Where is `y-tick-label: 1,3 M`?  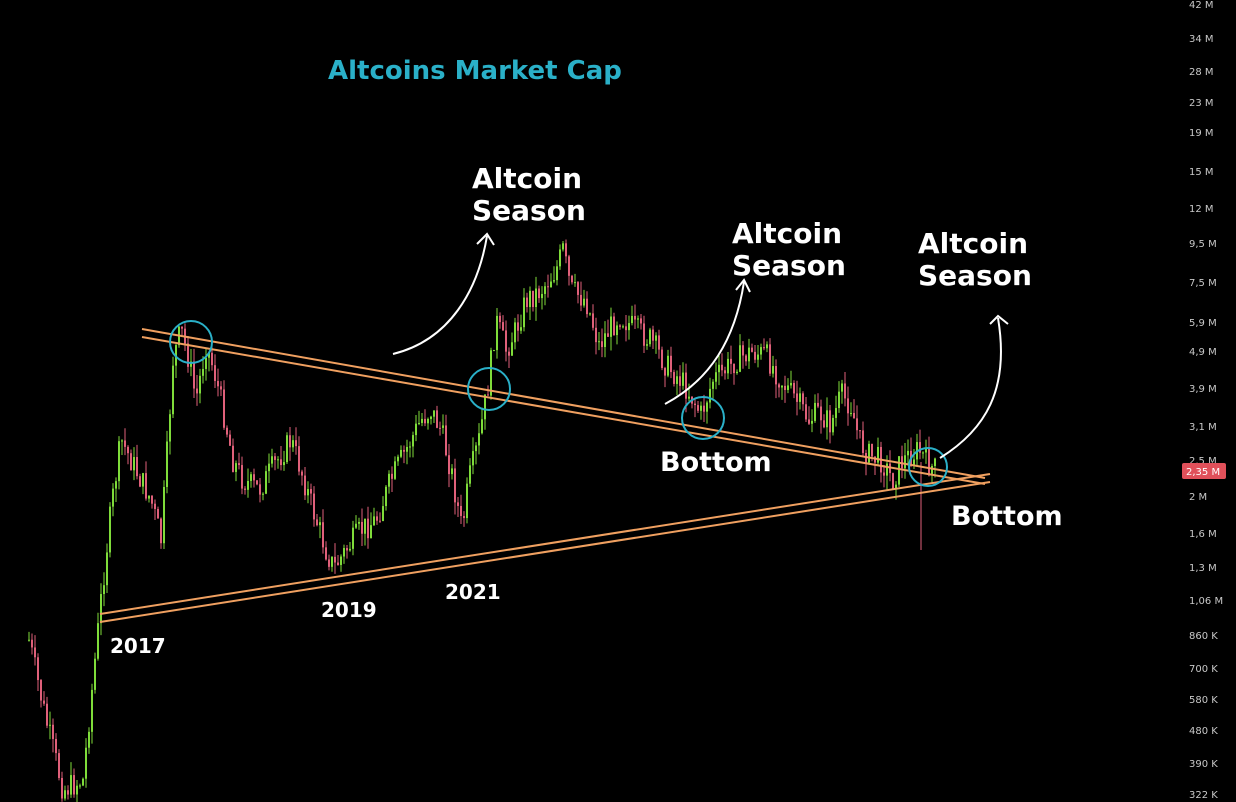
y-tick-label: 1,3 M is located at coordinates (1203, 568).